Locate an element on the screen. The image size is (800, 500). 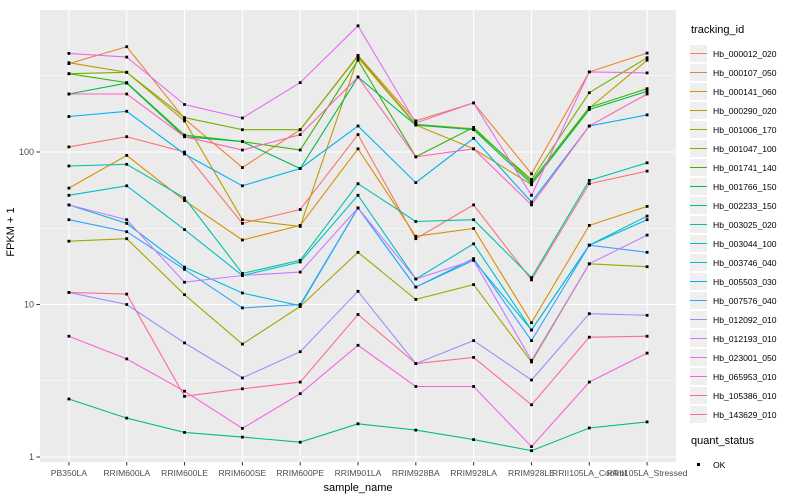
legend-quant-status: quant_status OK is located at coordinates (744, 454).